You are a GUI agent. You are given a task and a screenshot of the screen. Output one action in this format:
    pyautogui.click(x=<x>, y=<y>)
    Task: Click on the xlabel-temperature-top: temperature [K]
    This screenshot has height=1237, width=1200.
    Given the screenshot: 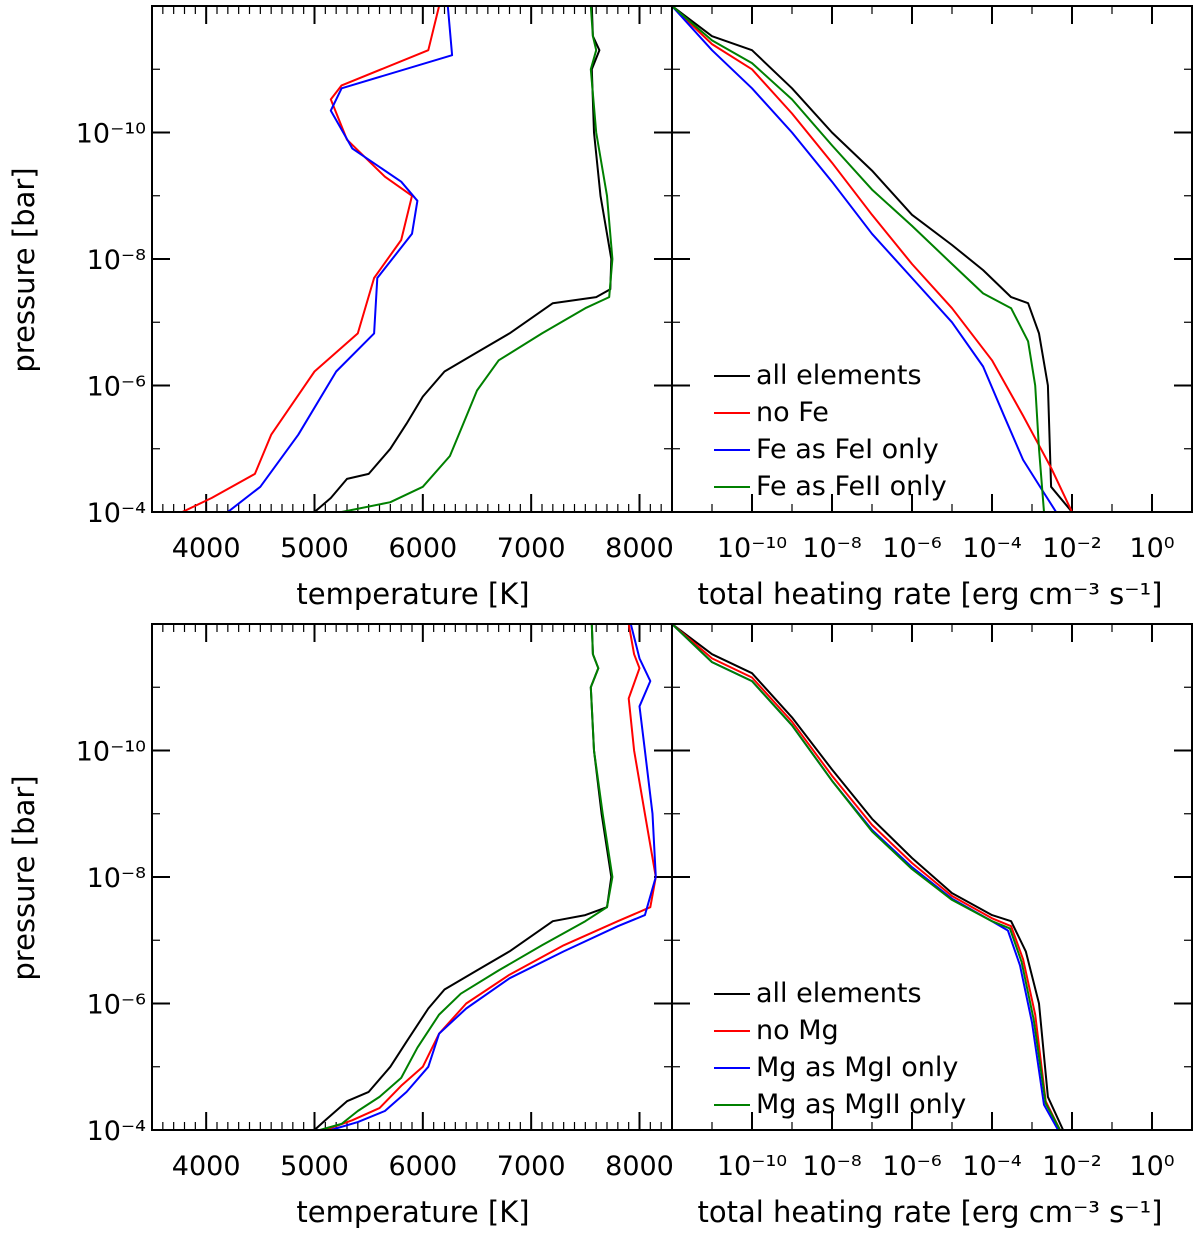 What is the action you would take?
    pyautogui.click(x=412, y=594)
    